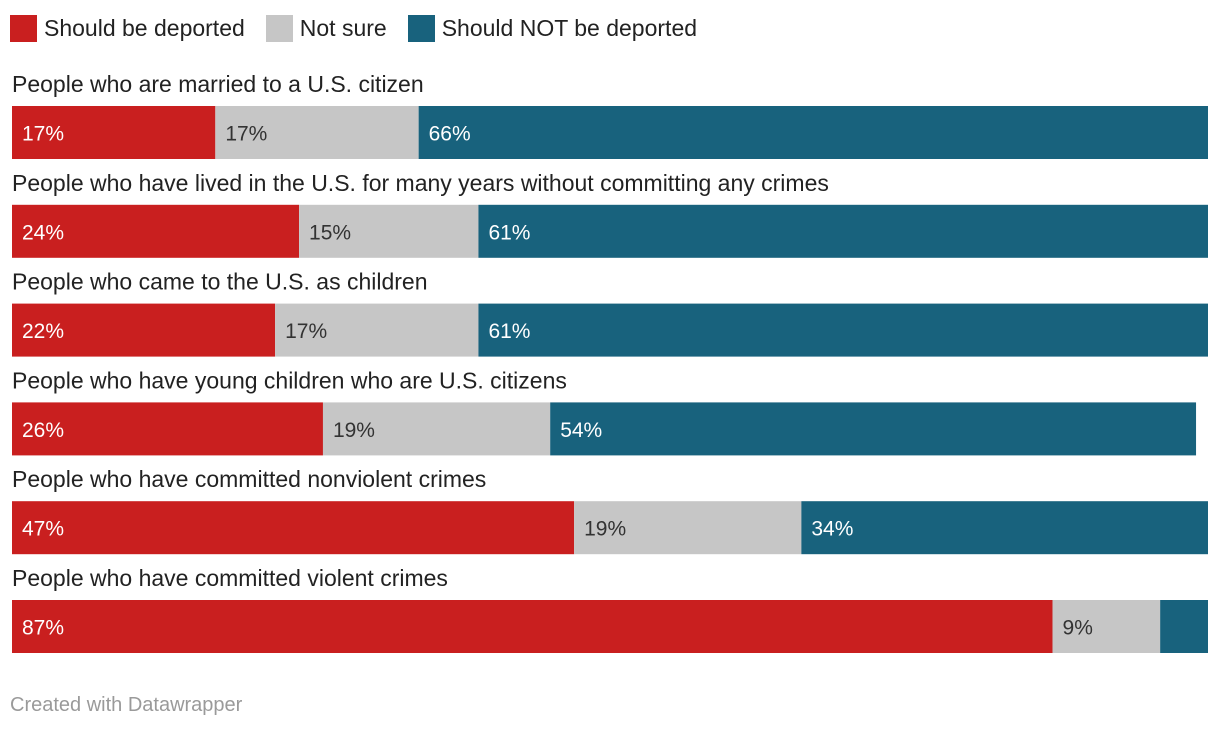 Image resolution: width=1220 pixels, height=730 pixels. Describe the element at coordinates (43, 529) in the screenshot. I see `value-label-should-be-deported-row-5: 47%` at that location.